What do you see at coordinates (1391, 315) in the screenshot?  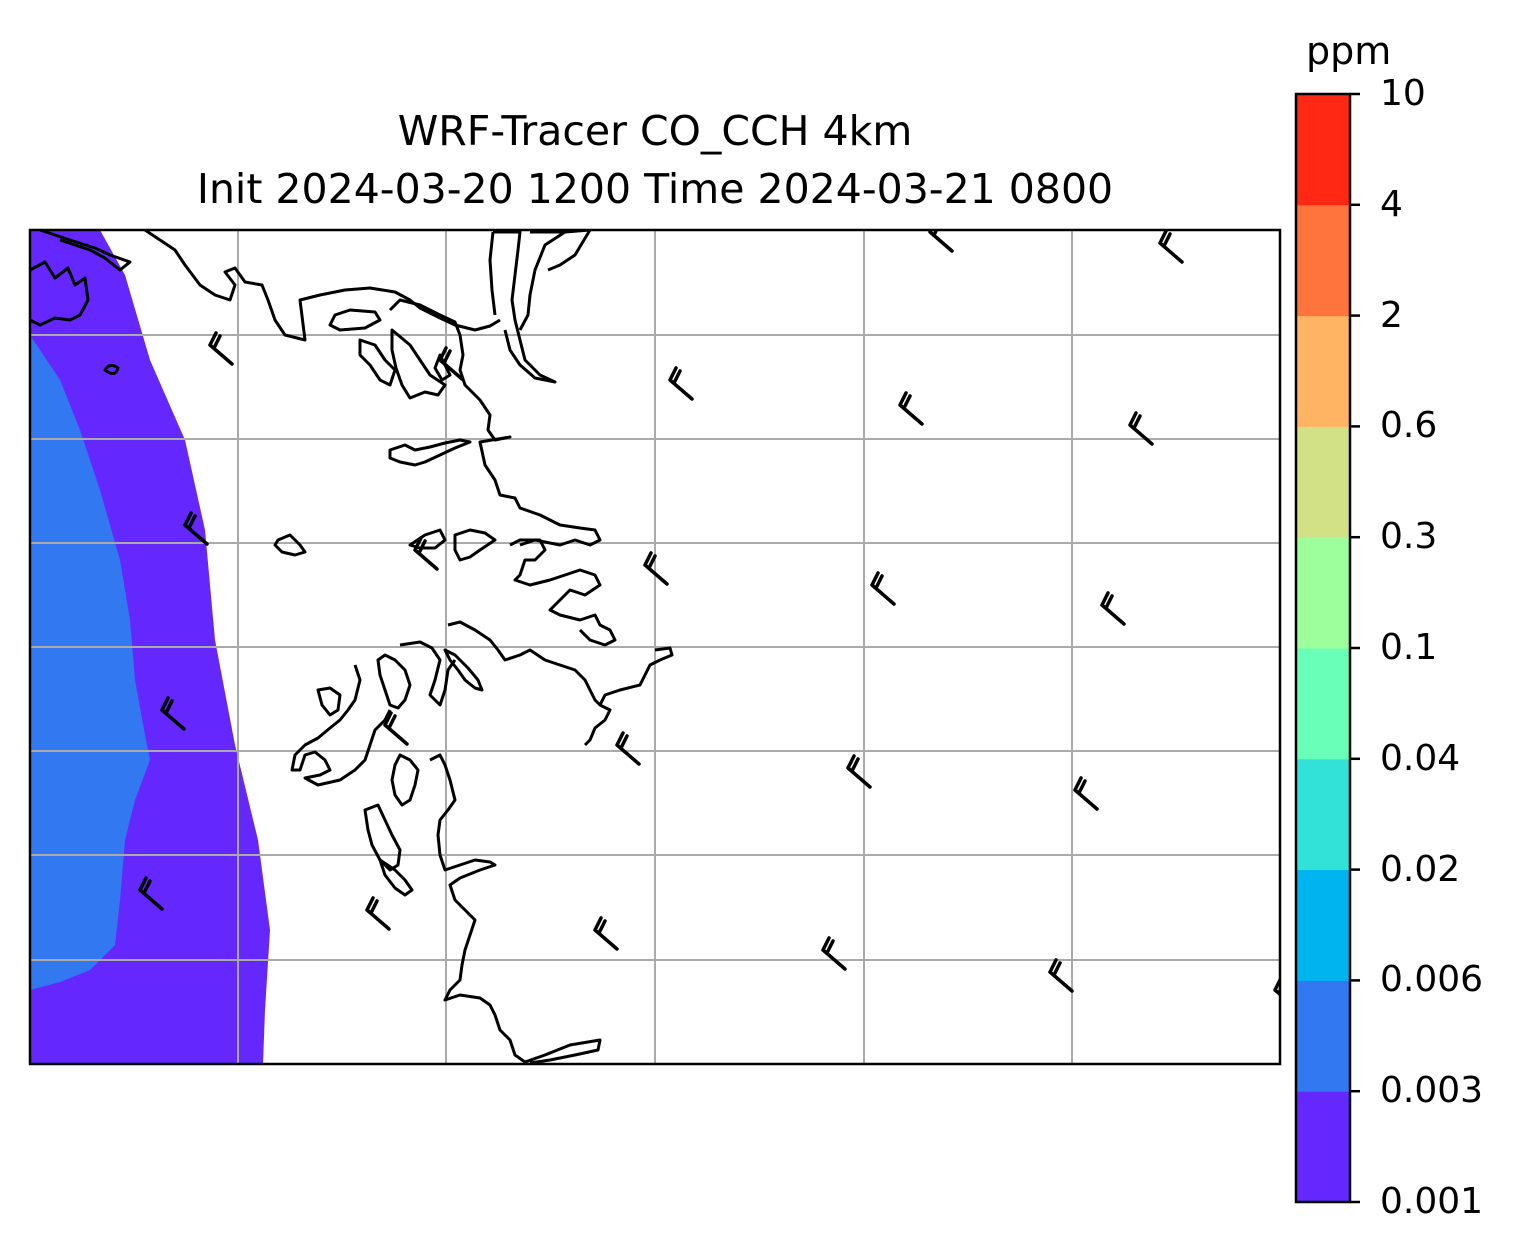 I see `colorbar-tick-label: 2` at bounding box center [1391, 315].